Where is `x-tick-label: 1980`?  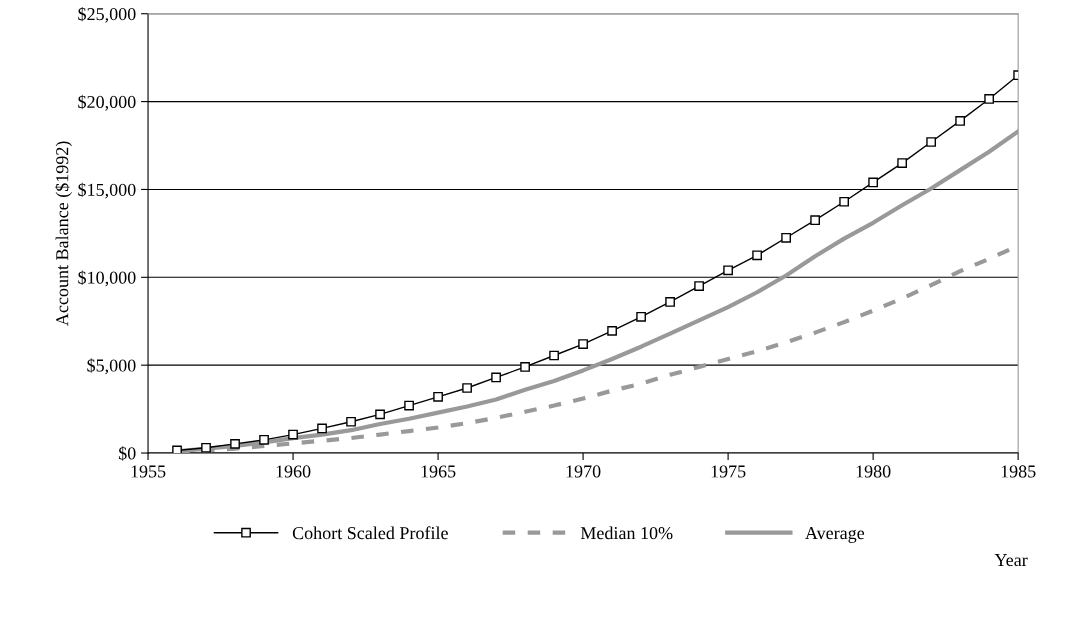
x-tick-label: 1980 is located at coordinates (873, 471).